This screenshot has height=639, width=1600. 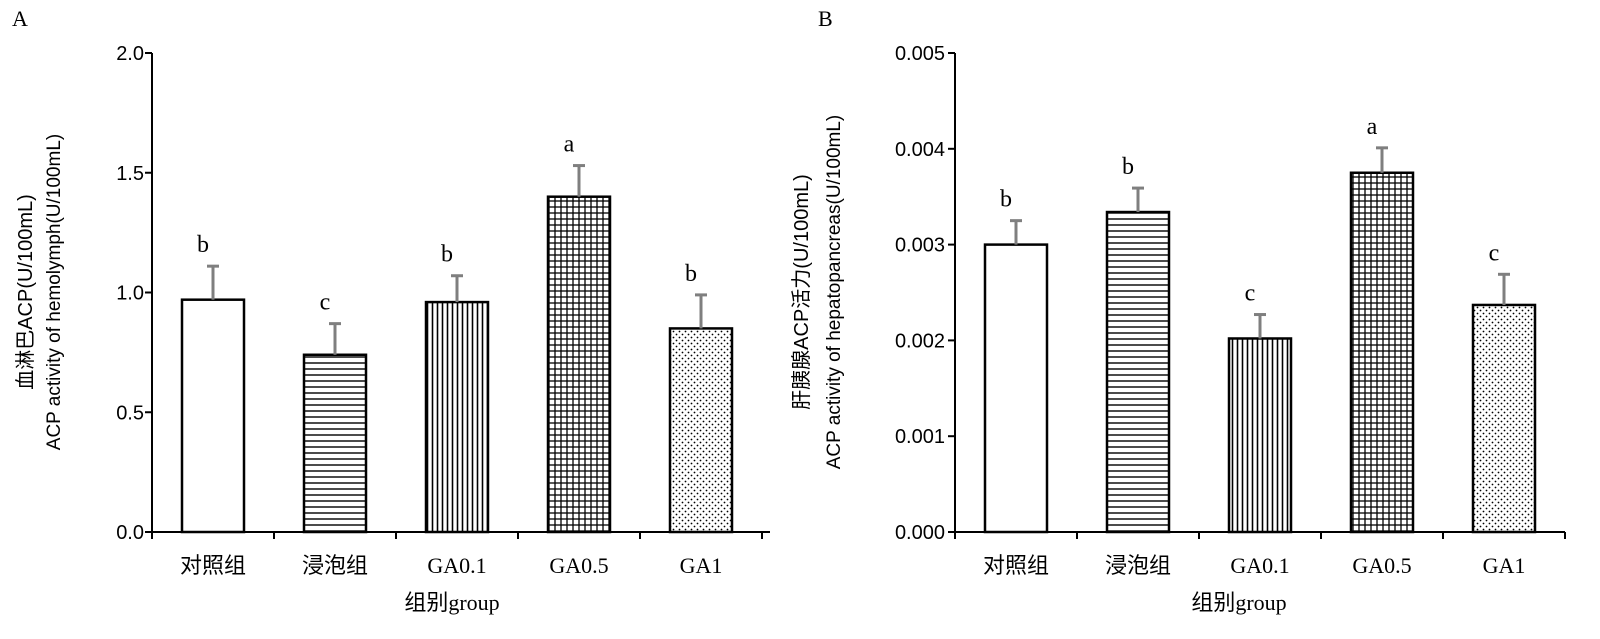 What do you see at coordinates (130, 533) in the screenshot?
I see `y-tick-label: 0.0` at bounding box center [130, 533].